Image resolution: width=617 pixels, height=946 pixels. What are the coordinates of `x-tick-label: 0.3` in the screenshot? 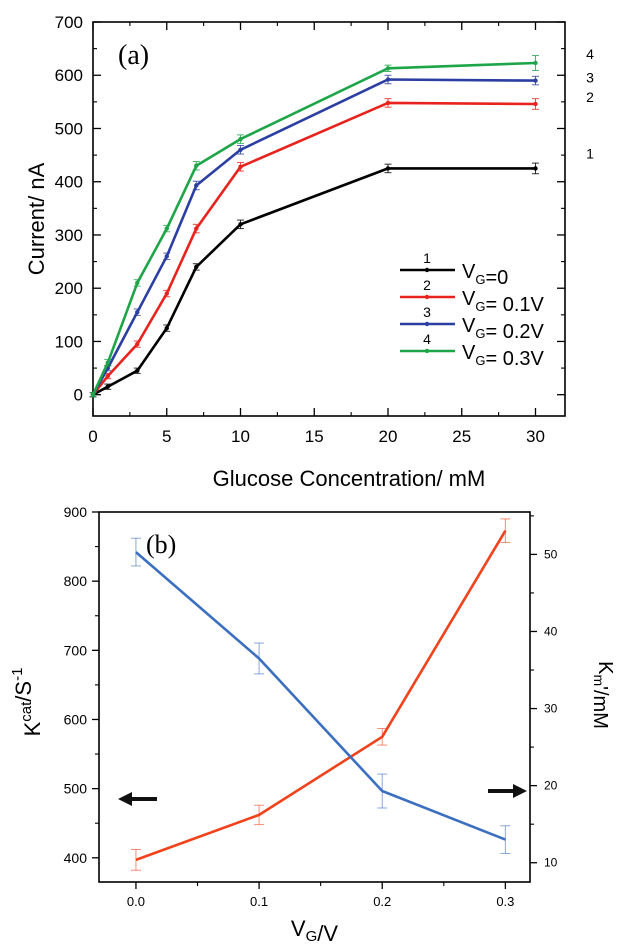 It's located at (505, 901).